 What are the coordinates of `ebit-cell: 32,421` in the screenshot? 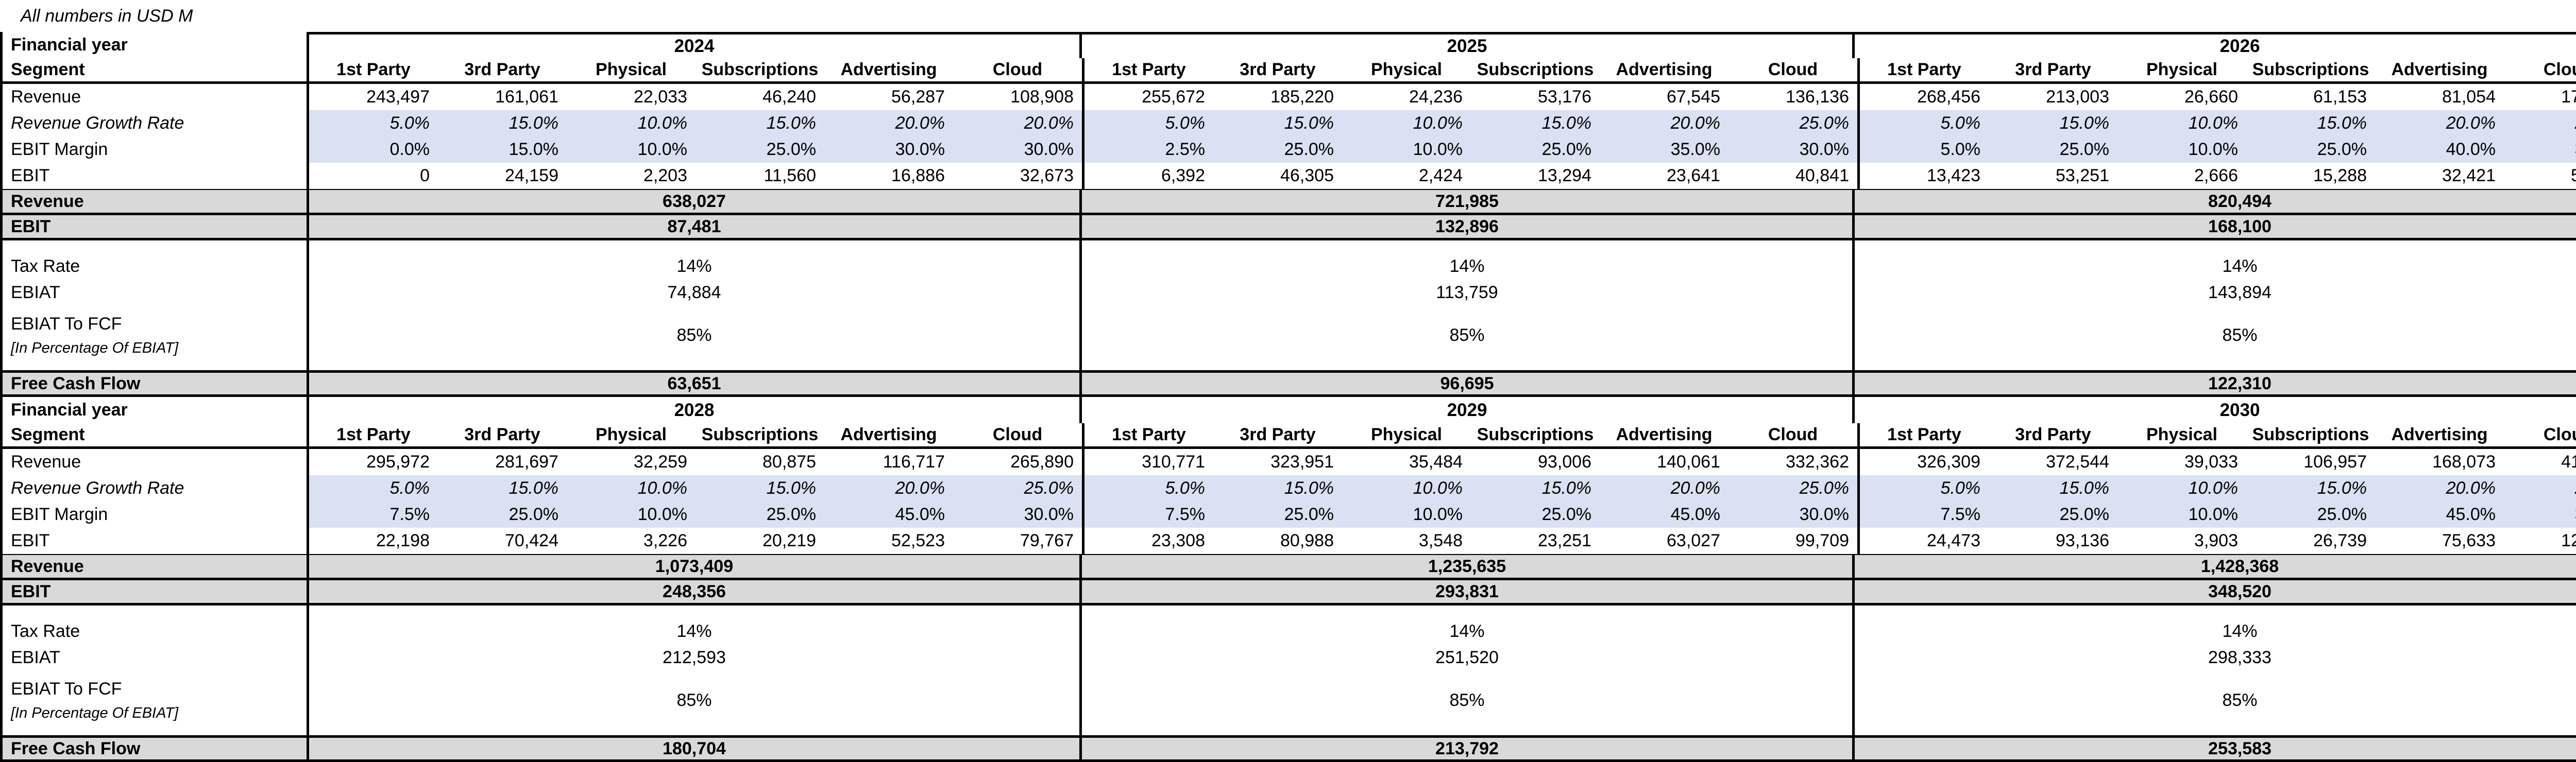 It's located at (2469, 175).